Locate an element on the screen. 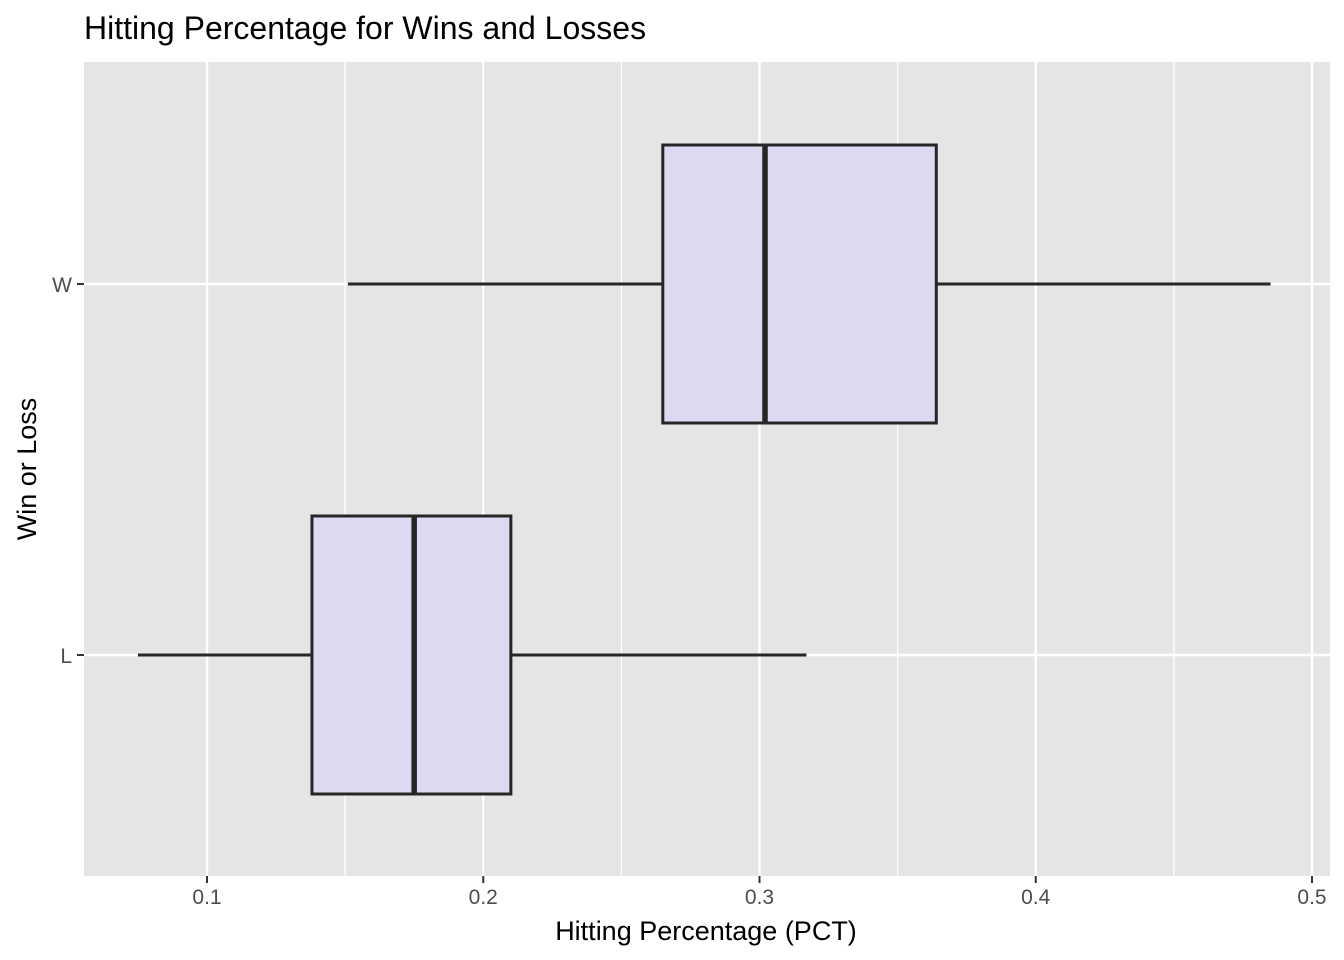 The image size is (1344, 960). y-axis: LW is located at coordinates (68, 471).